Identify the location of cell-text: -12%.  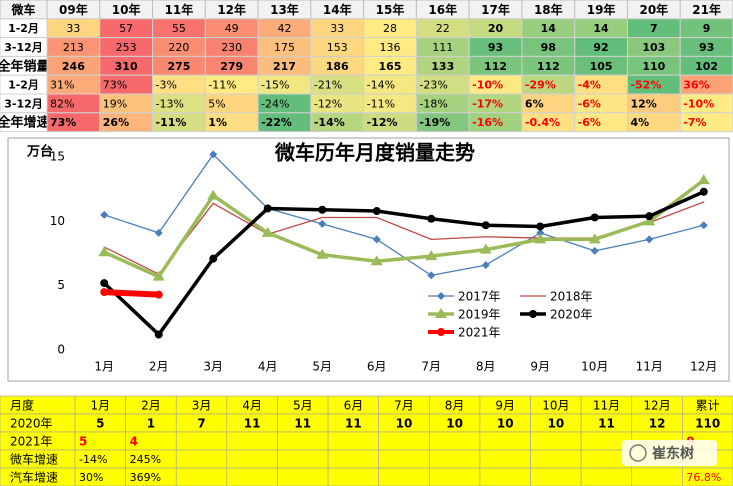
(382, 122).